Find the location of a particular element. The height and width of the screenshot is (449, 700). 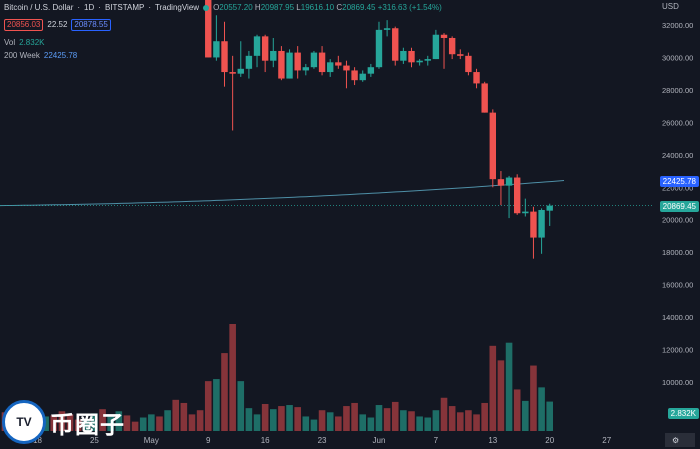

interval-label: 1D is located at coordinates (89, 7).